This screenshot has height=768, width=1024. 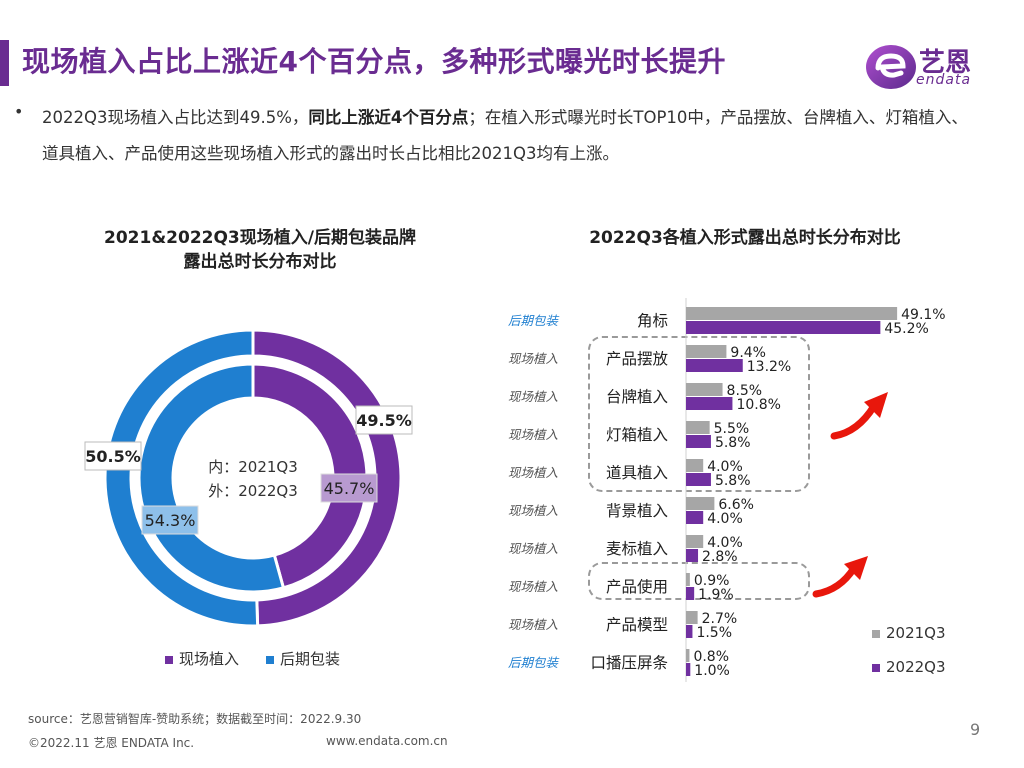 I want to click on bar-value-label: 0.9%, so click(x=712, y=581).